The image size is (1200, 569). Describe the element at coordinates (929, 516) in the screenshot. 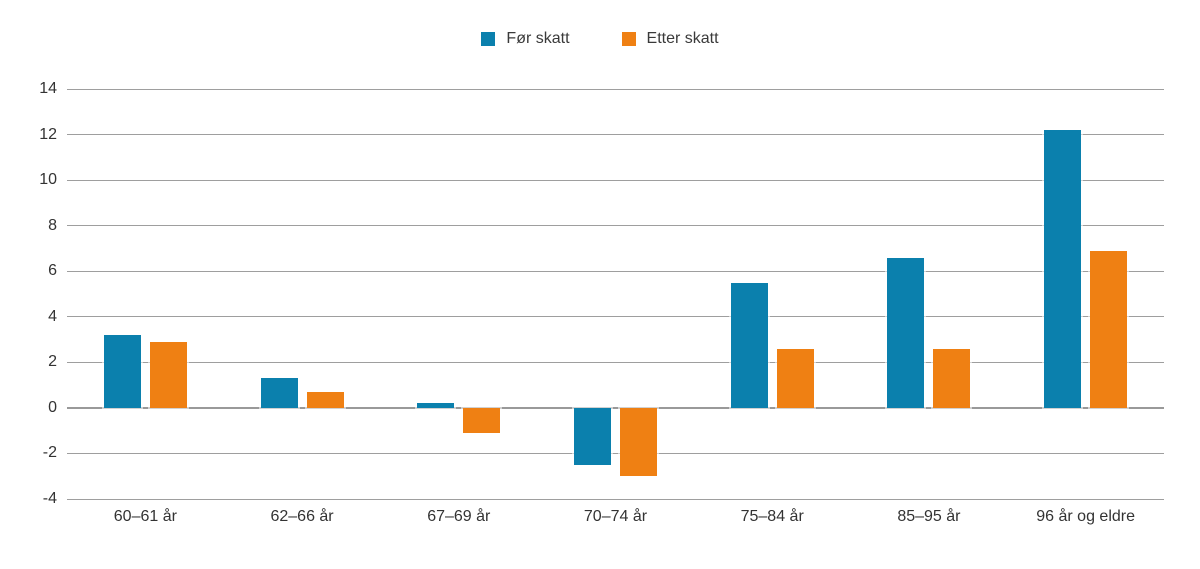

I see `x-axis-label: 85–95 år` at that location.